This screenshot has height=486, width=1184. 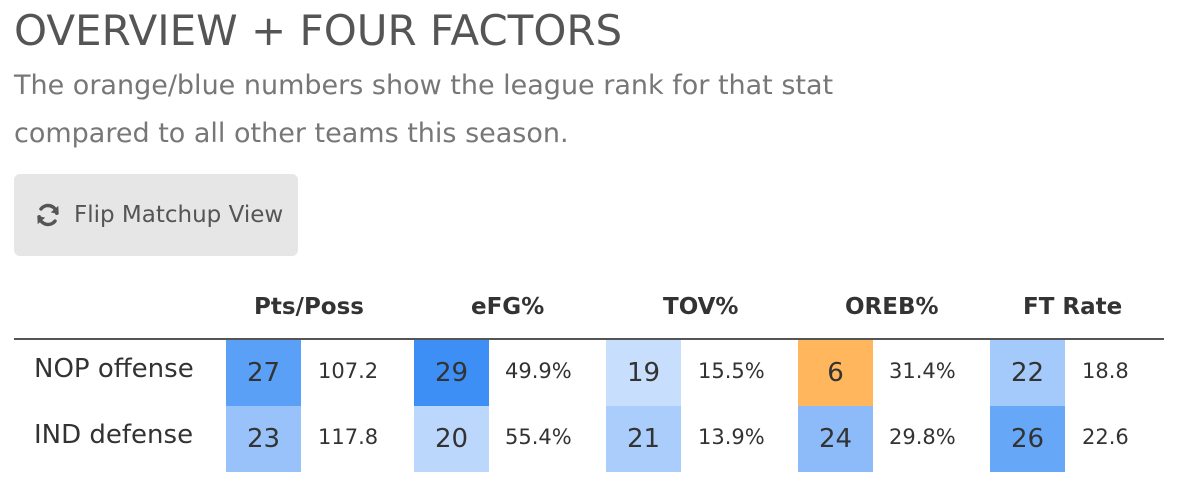 I want to click on rank-cell: 26, so click(x=1027, y=439).